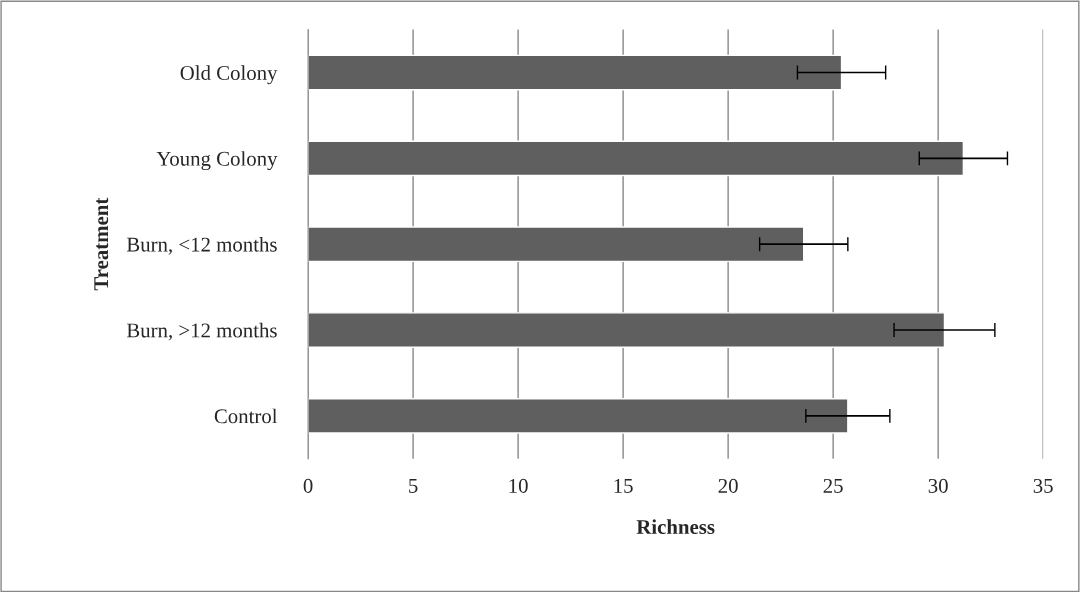  Describe the element at coordinates (217, 161) in the screenshot. I see `y-tick-label: Young Colony` at that location.